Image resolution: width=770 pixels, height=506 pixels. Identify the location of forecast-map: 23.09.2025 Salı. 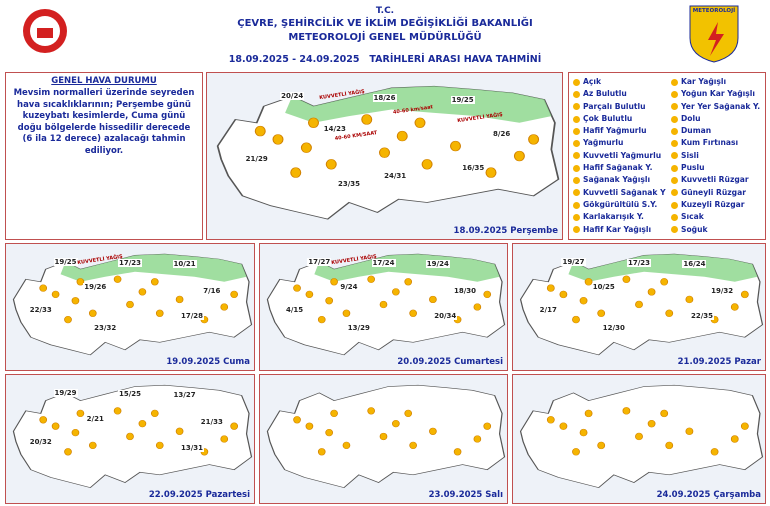
(383, 439).